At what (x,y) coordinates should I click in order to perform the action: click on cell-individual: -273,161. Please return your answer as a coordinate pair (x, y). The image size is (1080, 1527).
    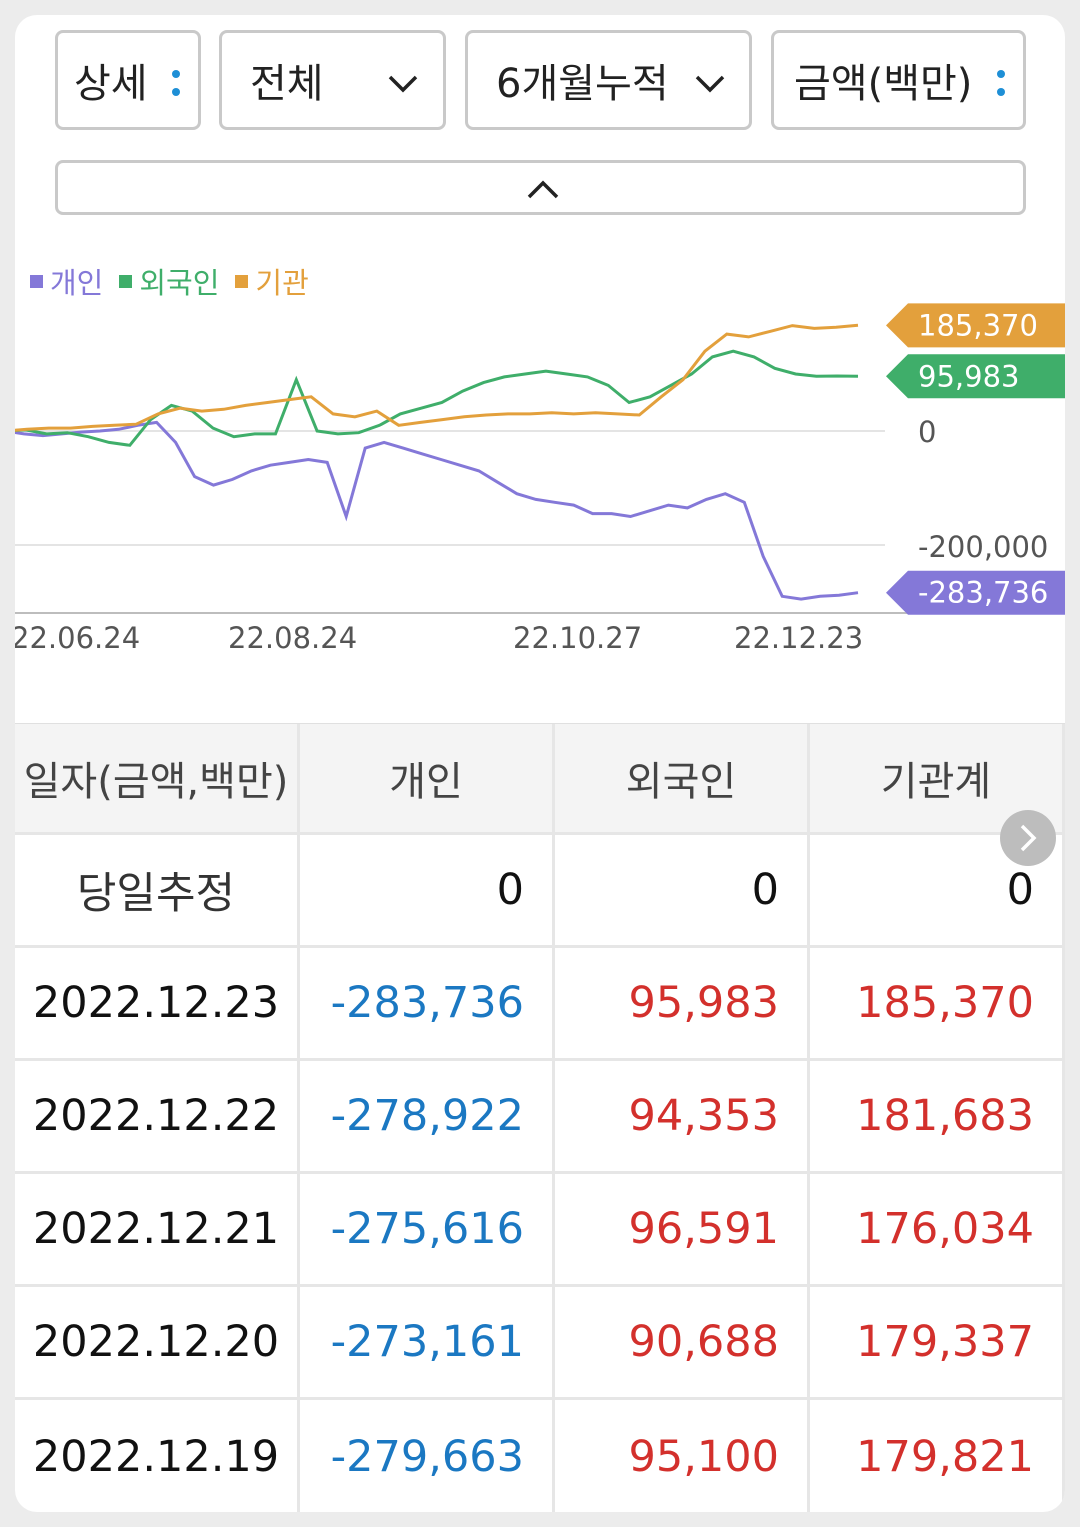
    Looking at the image, I should click on (427, 1342).